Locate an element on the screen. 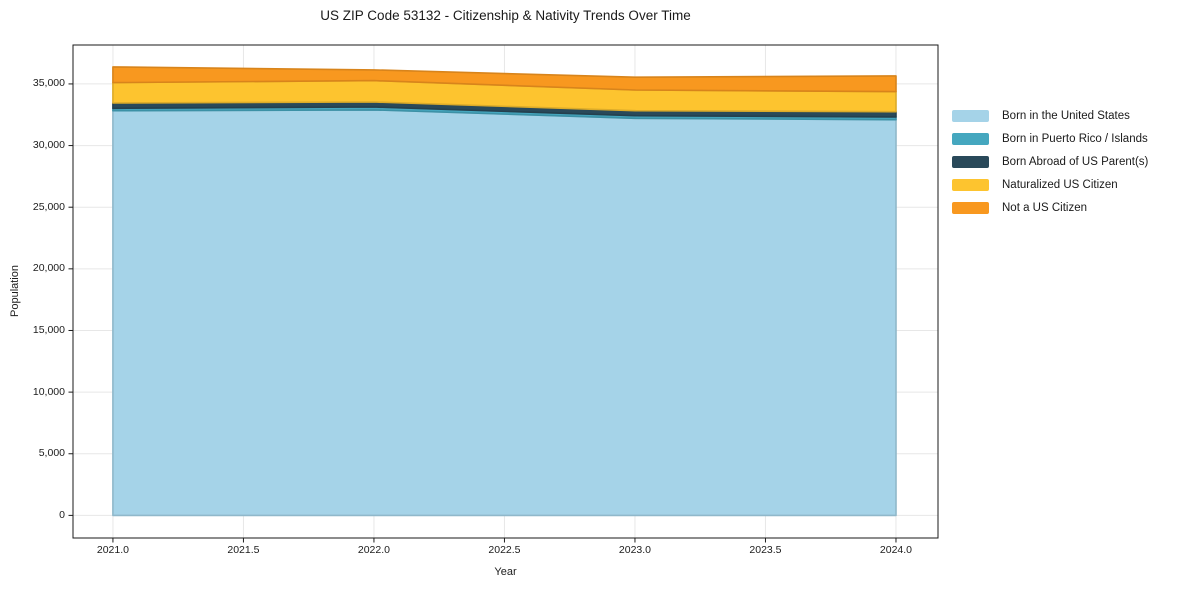  x-tick-label: 2022.5 is located at coordinates (504, 550).